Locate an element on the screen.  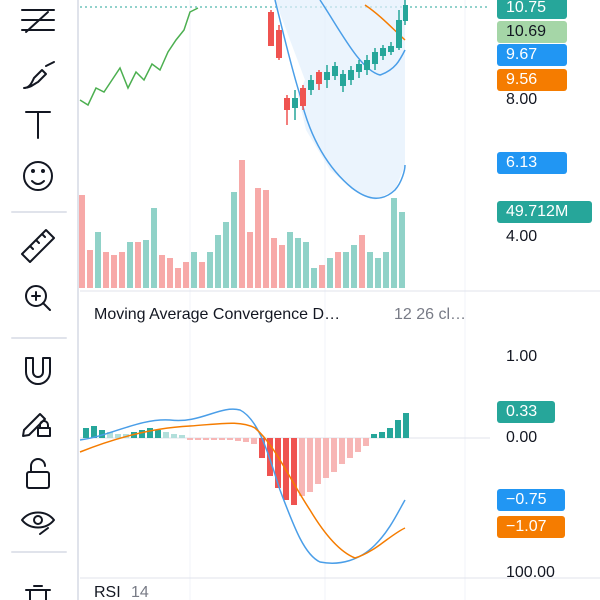
volume-text: 49.712M is located at coordinates (537, 211).